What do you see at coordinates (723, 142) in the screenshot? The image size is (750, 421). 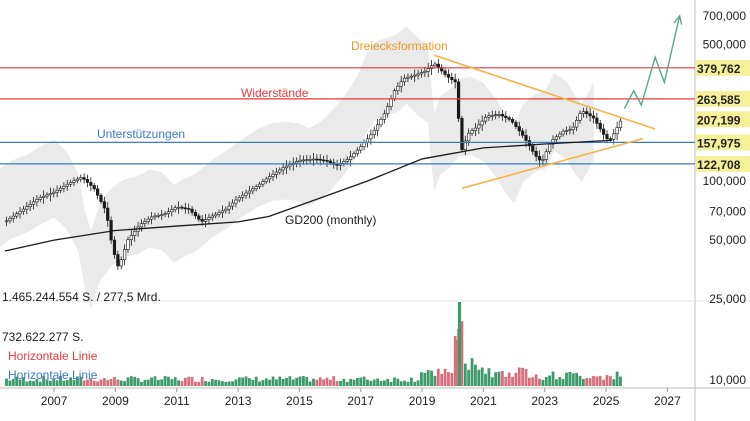 I see `level-tag-bg` at bounding box center [723, 142].